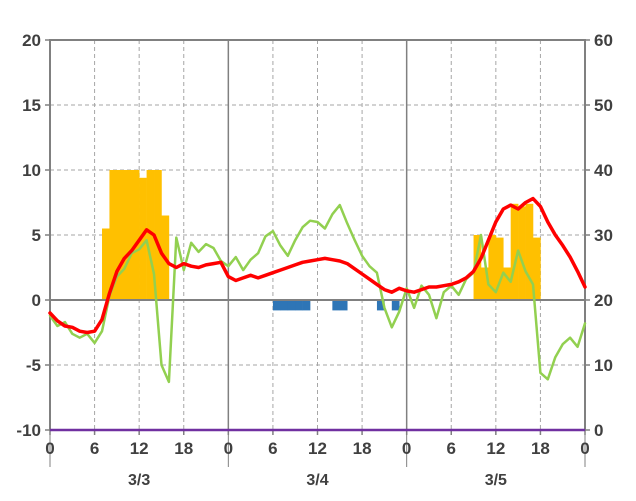  What do you see at coordinates (603, 105) in the screenshot?
I see `svg-text: 50` at bounding box center [603, 105].